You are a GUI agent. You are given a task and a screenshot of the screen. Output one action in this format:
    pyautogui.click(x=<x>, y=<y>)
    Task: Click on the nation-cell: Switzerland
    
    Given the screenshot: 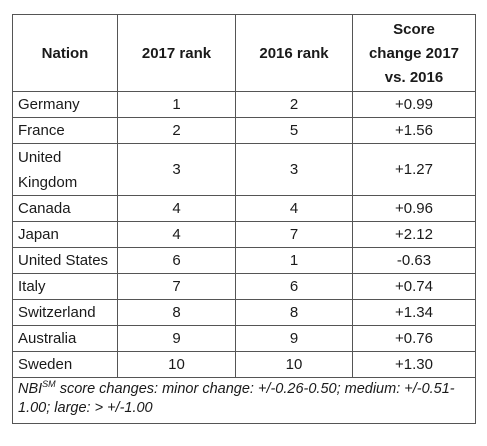 What is the action you would take?
    pyautogui.click(x=65, y=312)
    